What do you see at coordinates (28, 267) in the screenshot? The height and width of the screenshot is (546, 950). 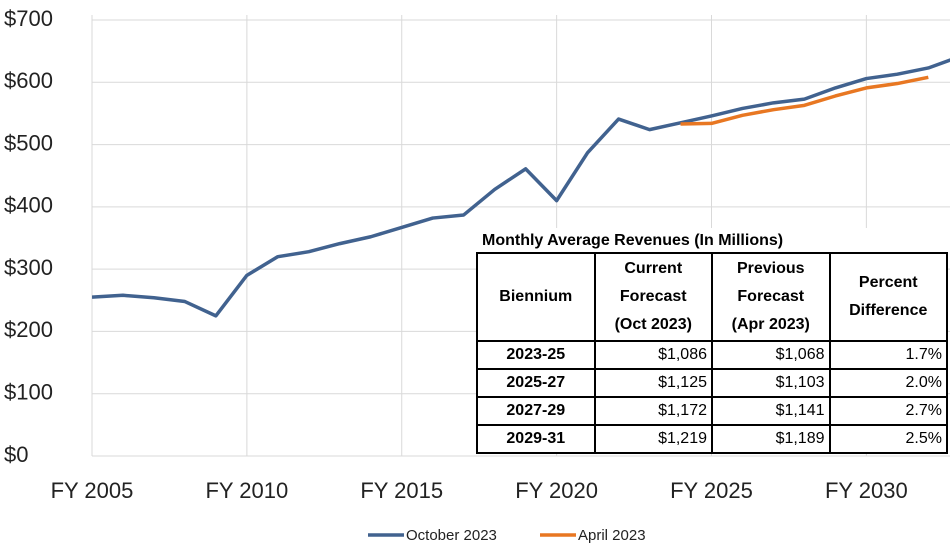 I see `y-tick-label: $300` at bounding box center [28, 267].